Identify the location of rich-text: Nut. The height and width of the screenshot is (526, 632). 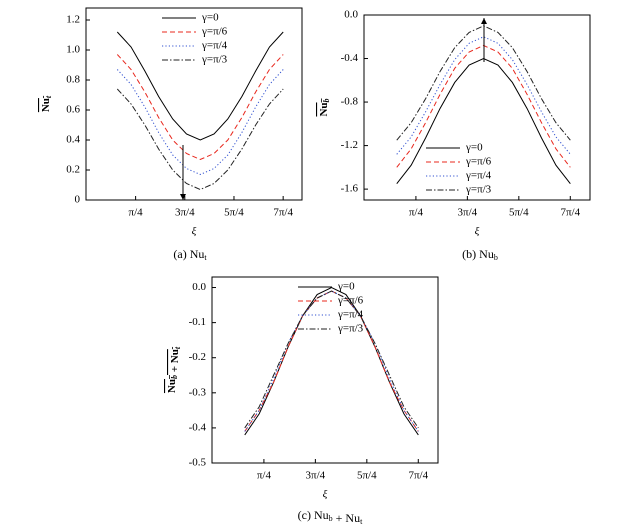
(46, 103).